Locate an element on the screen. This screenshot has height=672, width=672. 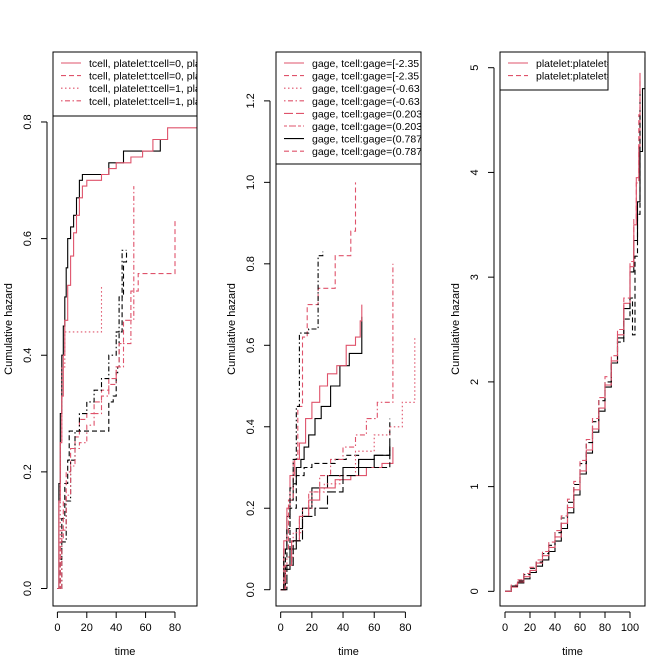
legend-label: platelet:platelet=1 is located at coordinates (577, 77).